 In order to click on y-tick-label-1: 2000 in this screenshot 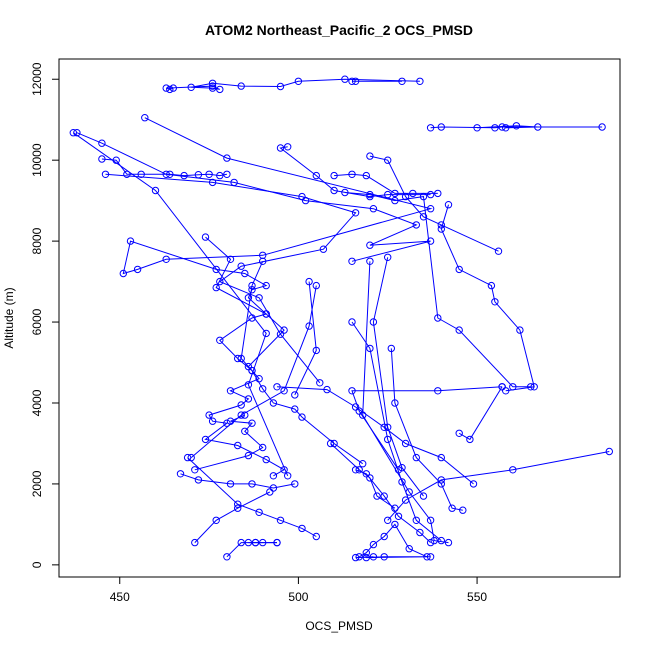, I will do `click(37, 483)`.